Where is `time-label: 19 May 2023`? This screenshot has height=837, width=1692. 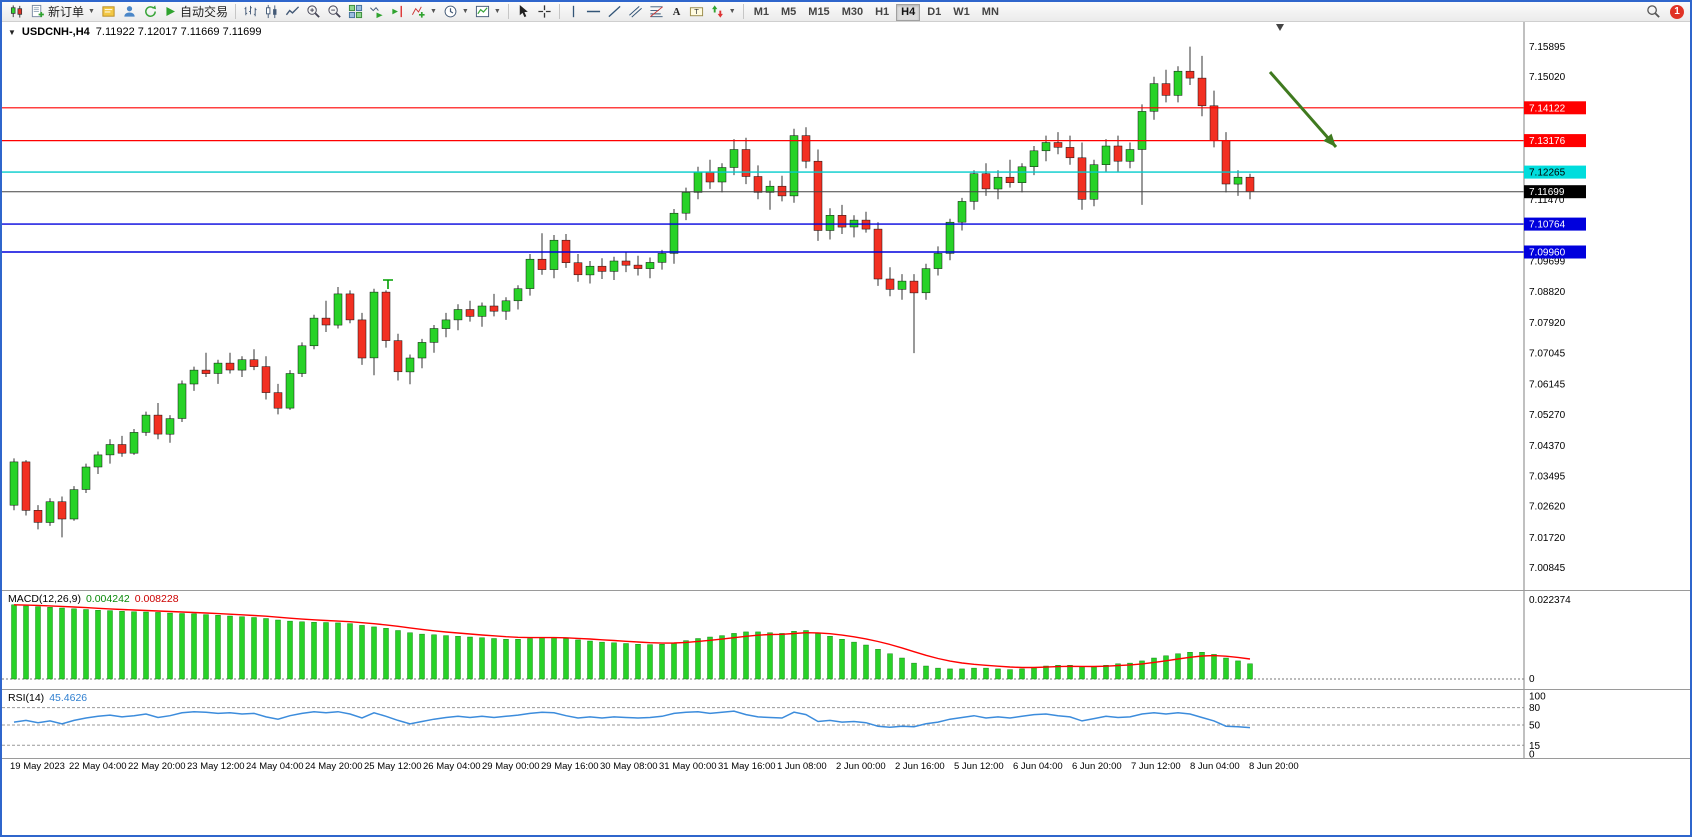 time-label: 19 May 2023 is located at coordinates (37, 766).